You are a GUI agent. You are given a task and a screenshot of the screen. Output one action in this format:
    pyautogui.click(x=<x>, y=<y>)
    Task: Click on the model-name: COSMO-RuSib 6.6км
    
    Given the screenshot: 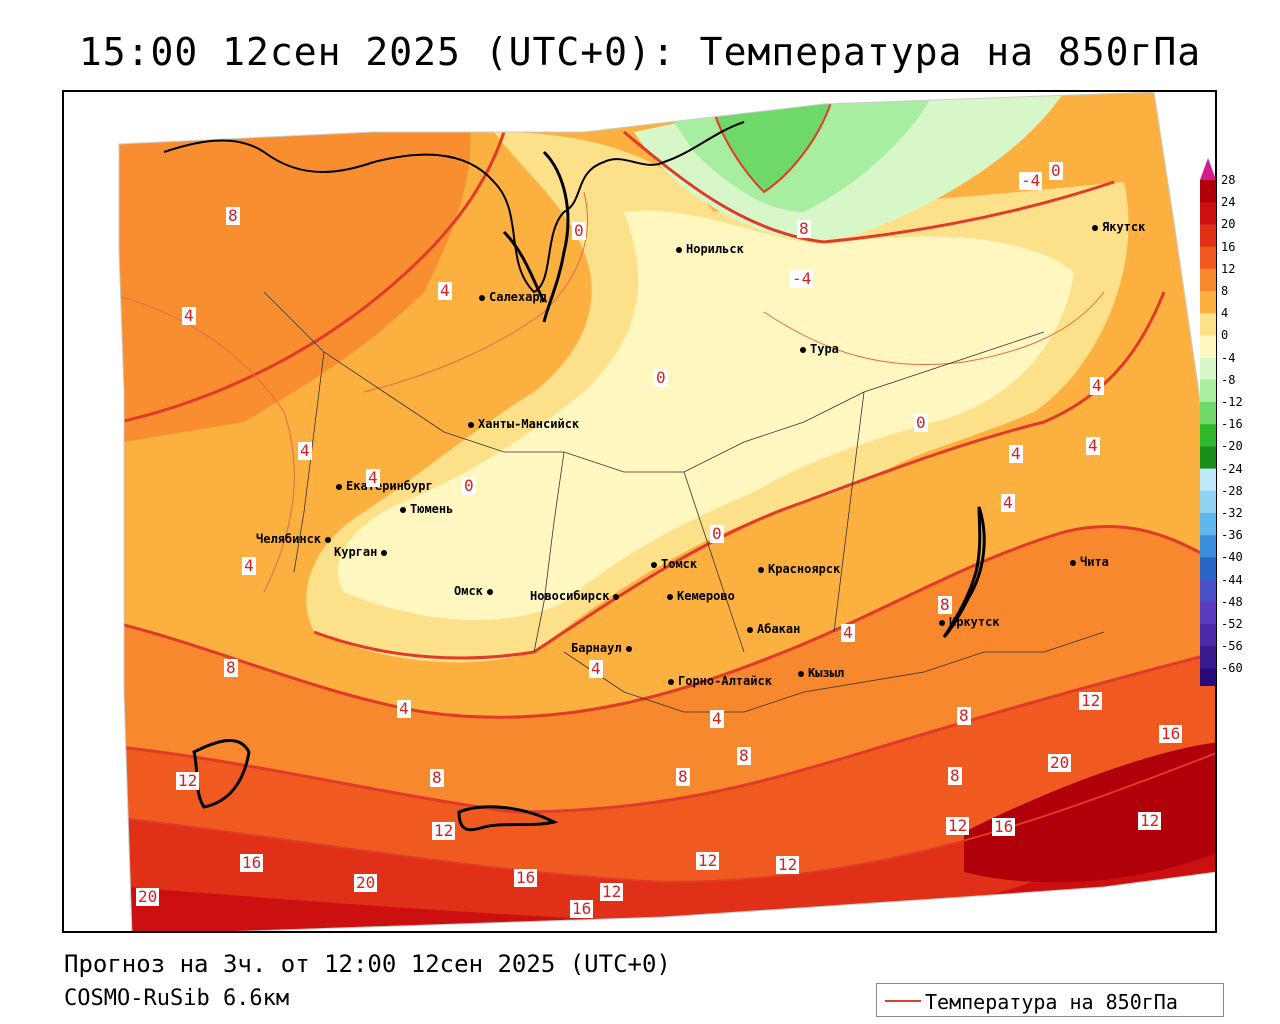 What is the action you would take?
    pyautogui.click(x=177, y=998)
    